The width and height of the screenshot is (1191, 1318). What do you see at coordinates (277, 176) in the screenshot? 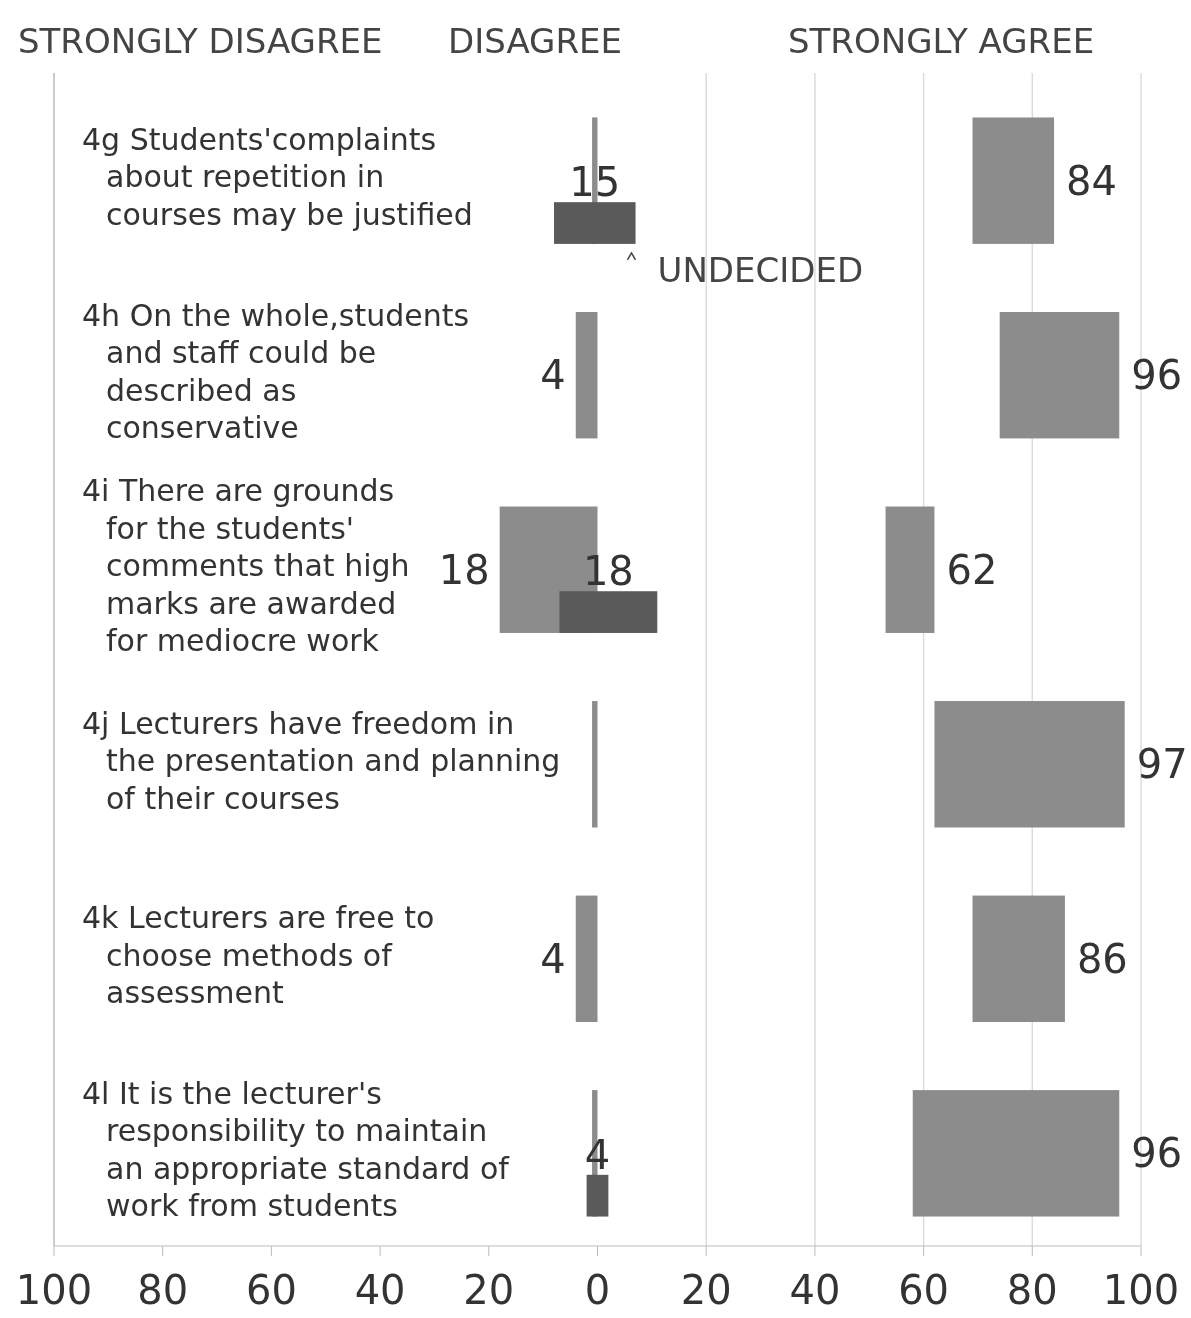
I see `y-tick-label: 4g Students'complaints about repetition in courses may be justified` at bounding box center [277, 176].